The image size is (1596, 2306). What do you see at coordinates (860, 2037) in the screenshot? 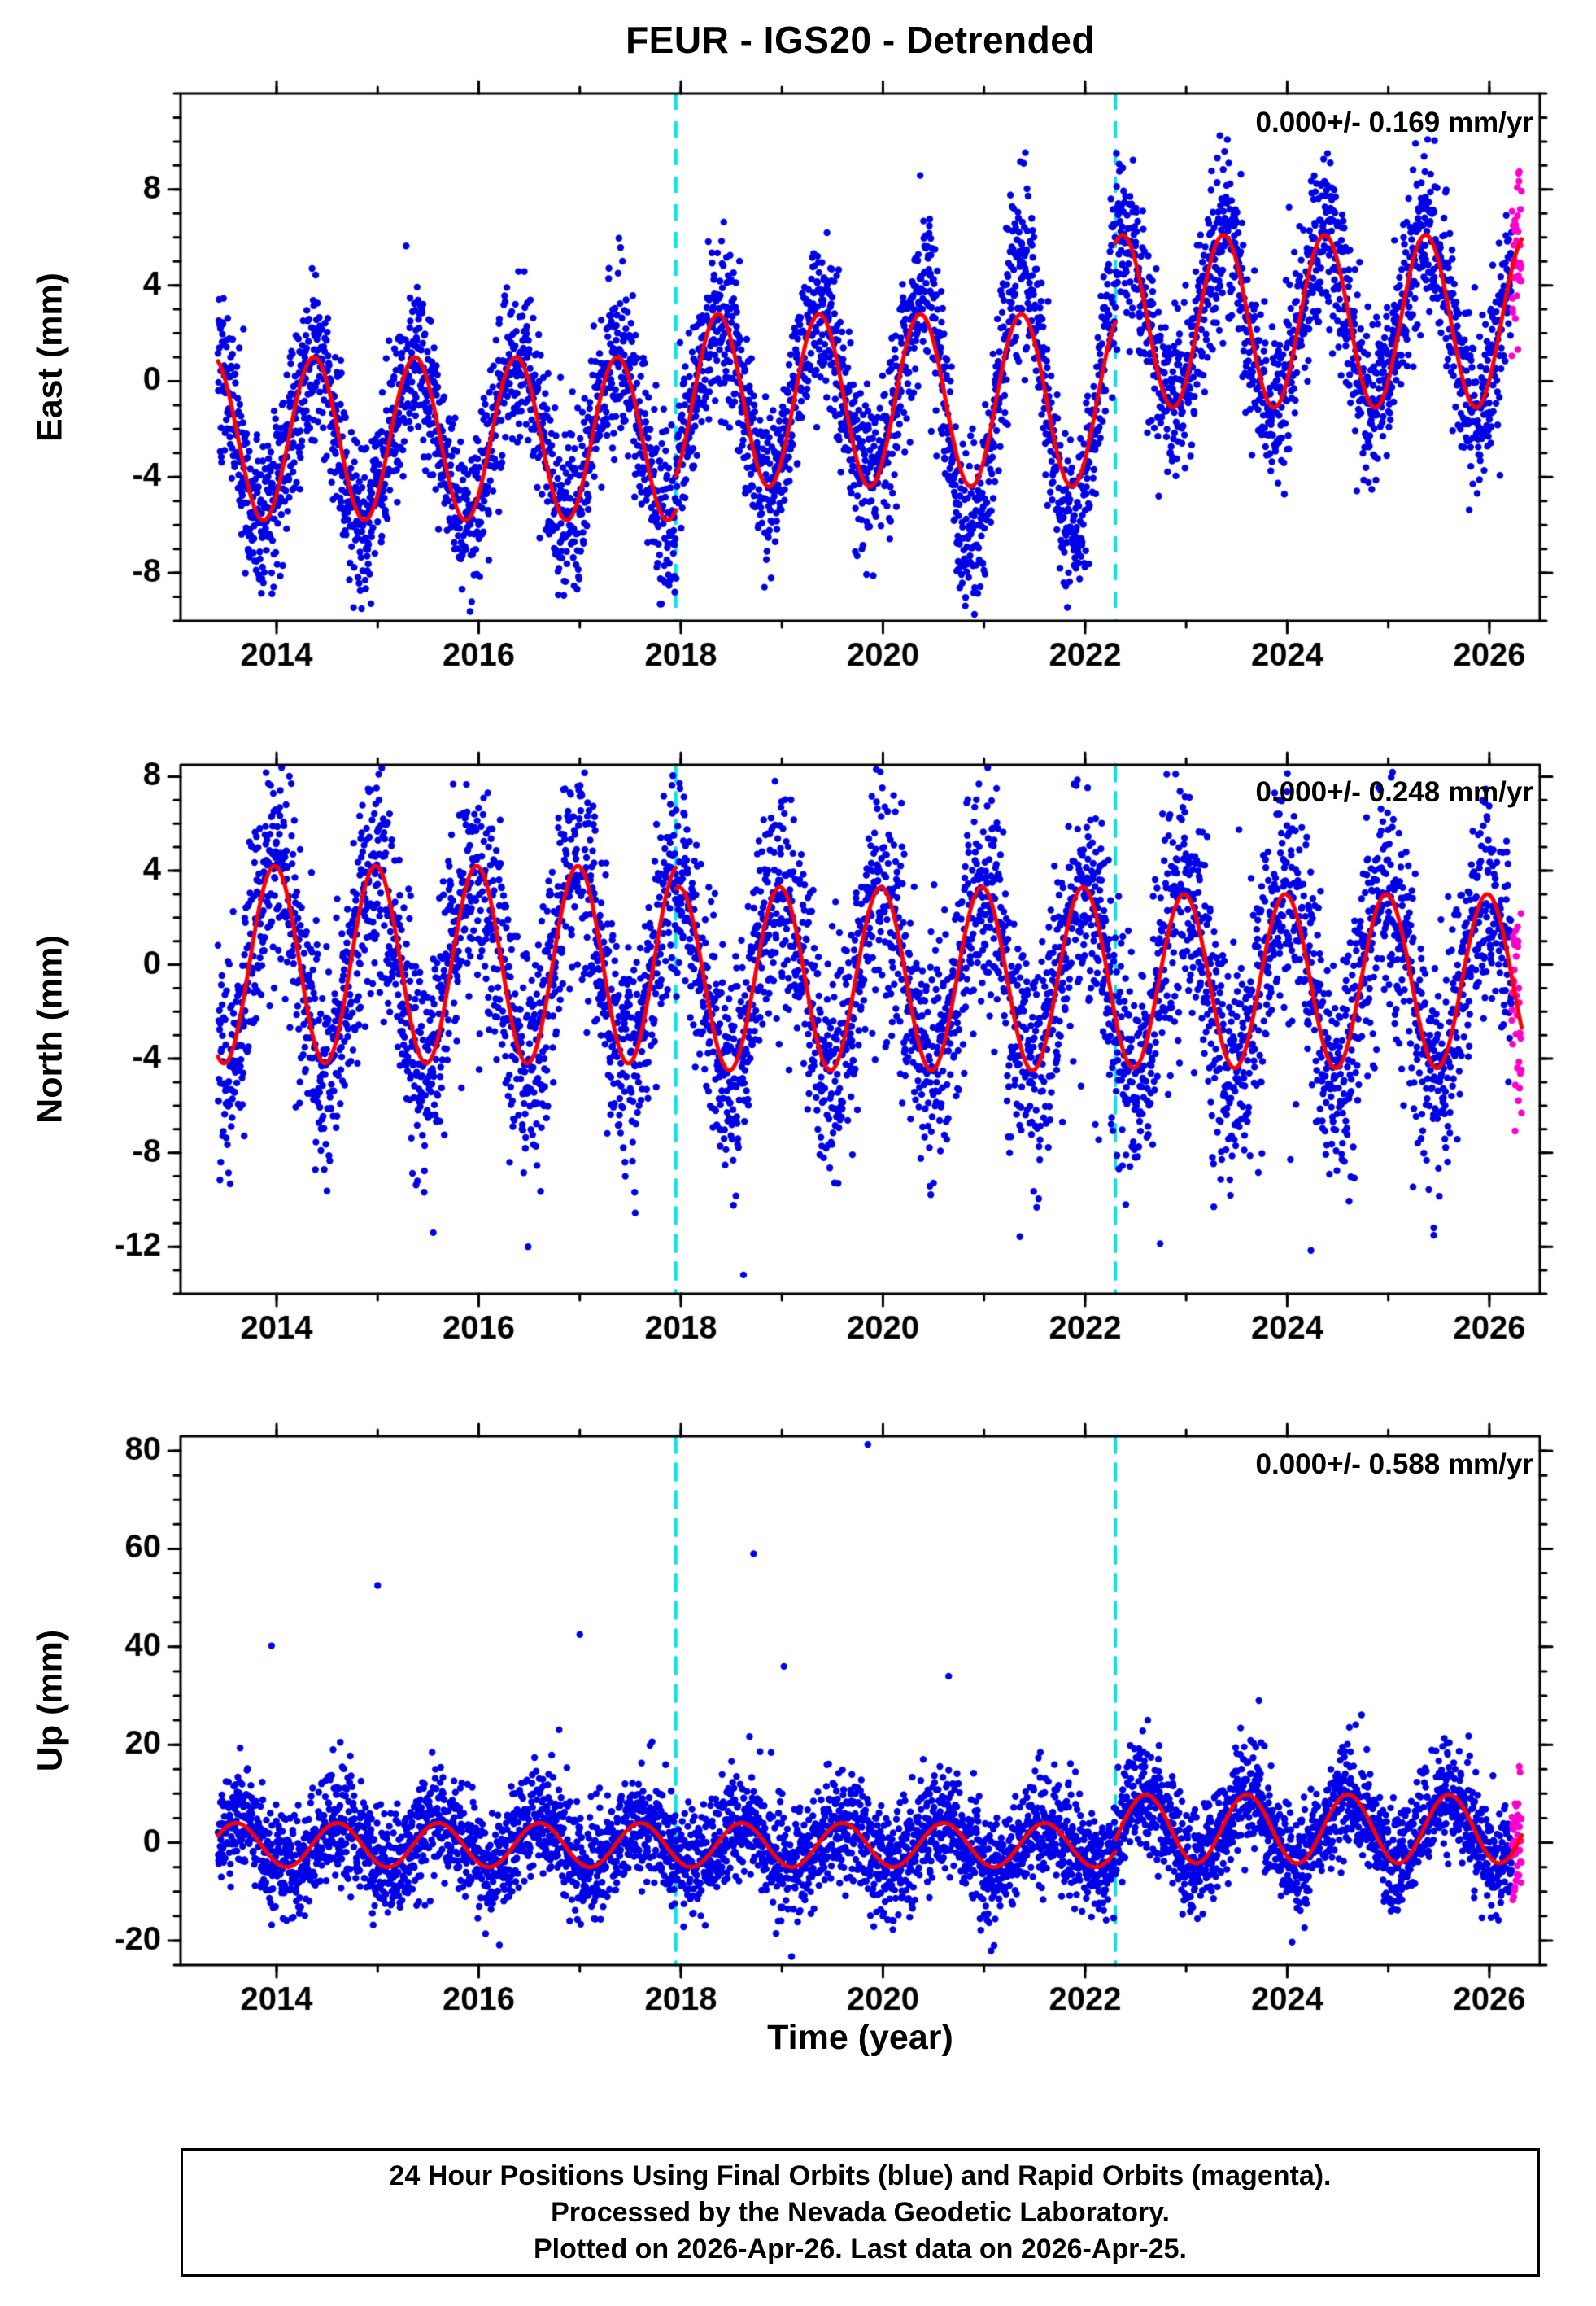
I see `time-axis-label: Time (year)` at bounding box center [860, 2037].